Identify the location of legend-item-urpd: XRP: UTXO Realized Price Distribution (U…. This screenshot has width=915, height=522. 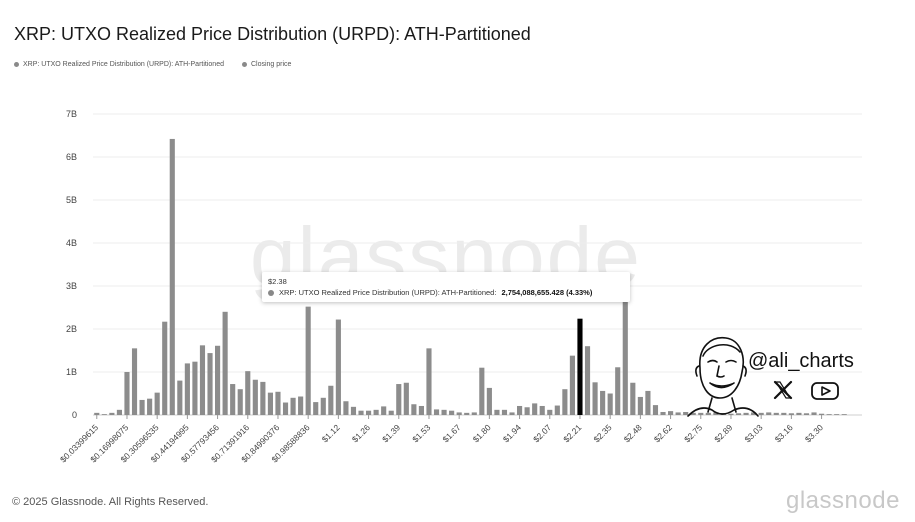
(119, 64).